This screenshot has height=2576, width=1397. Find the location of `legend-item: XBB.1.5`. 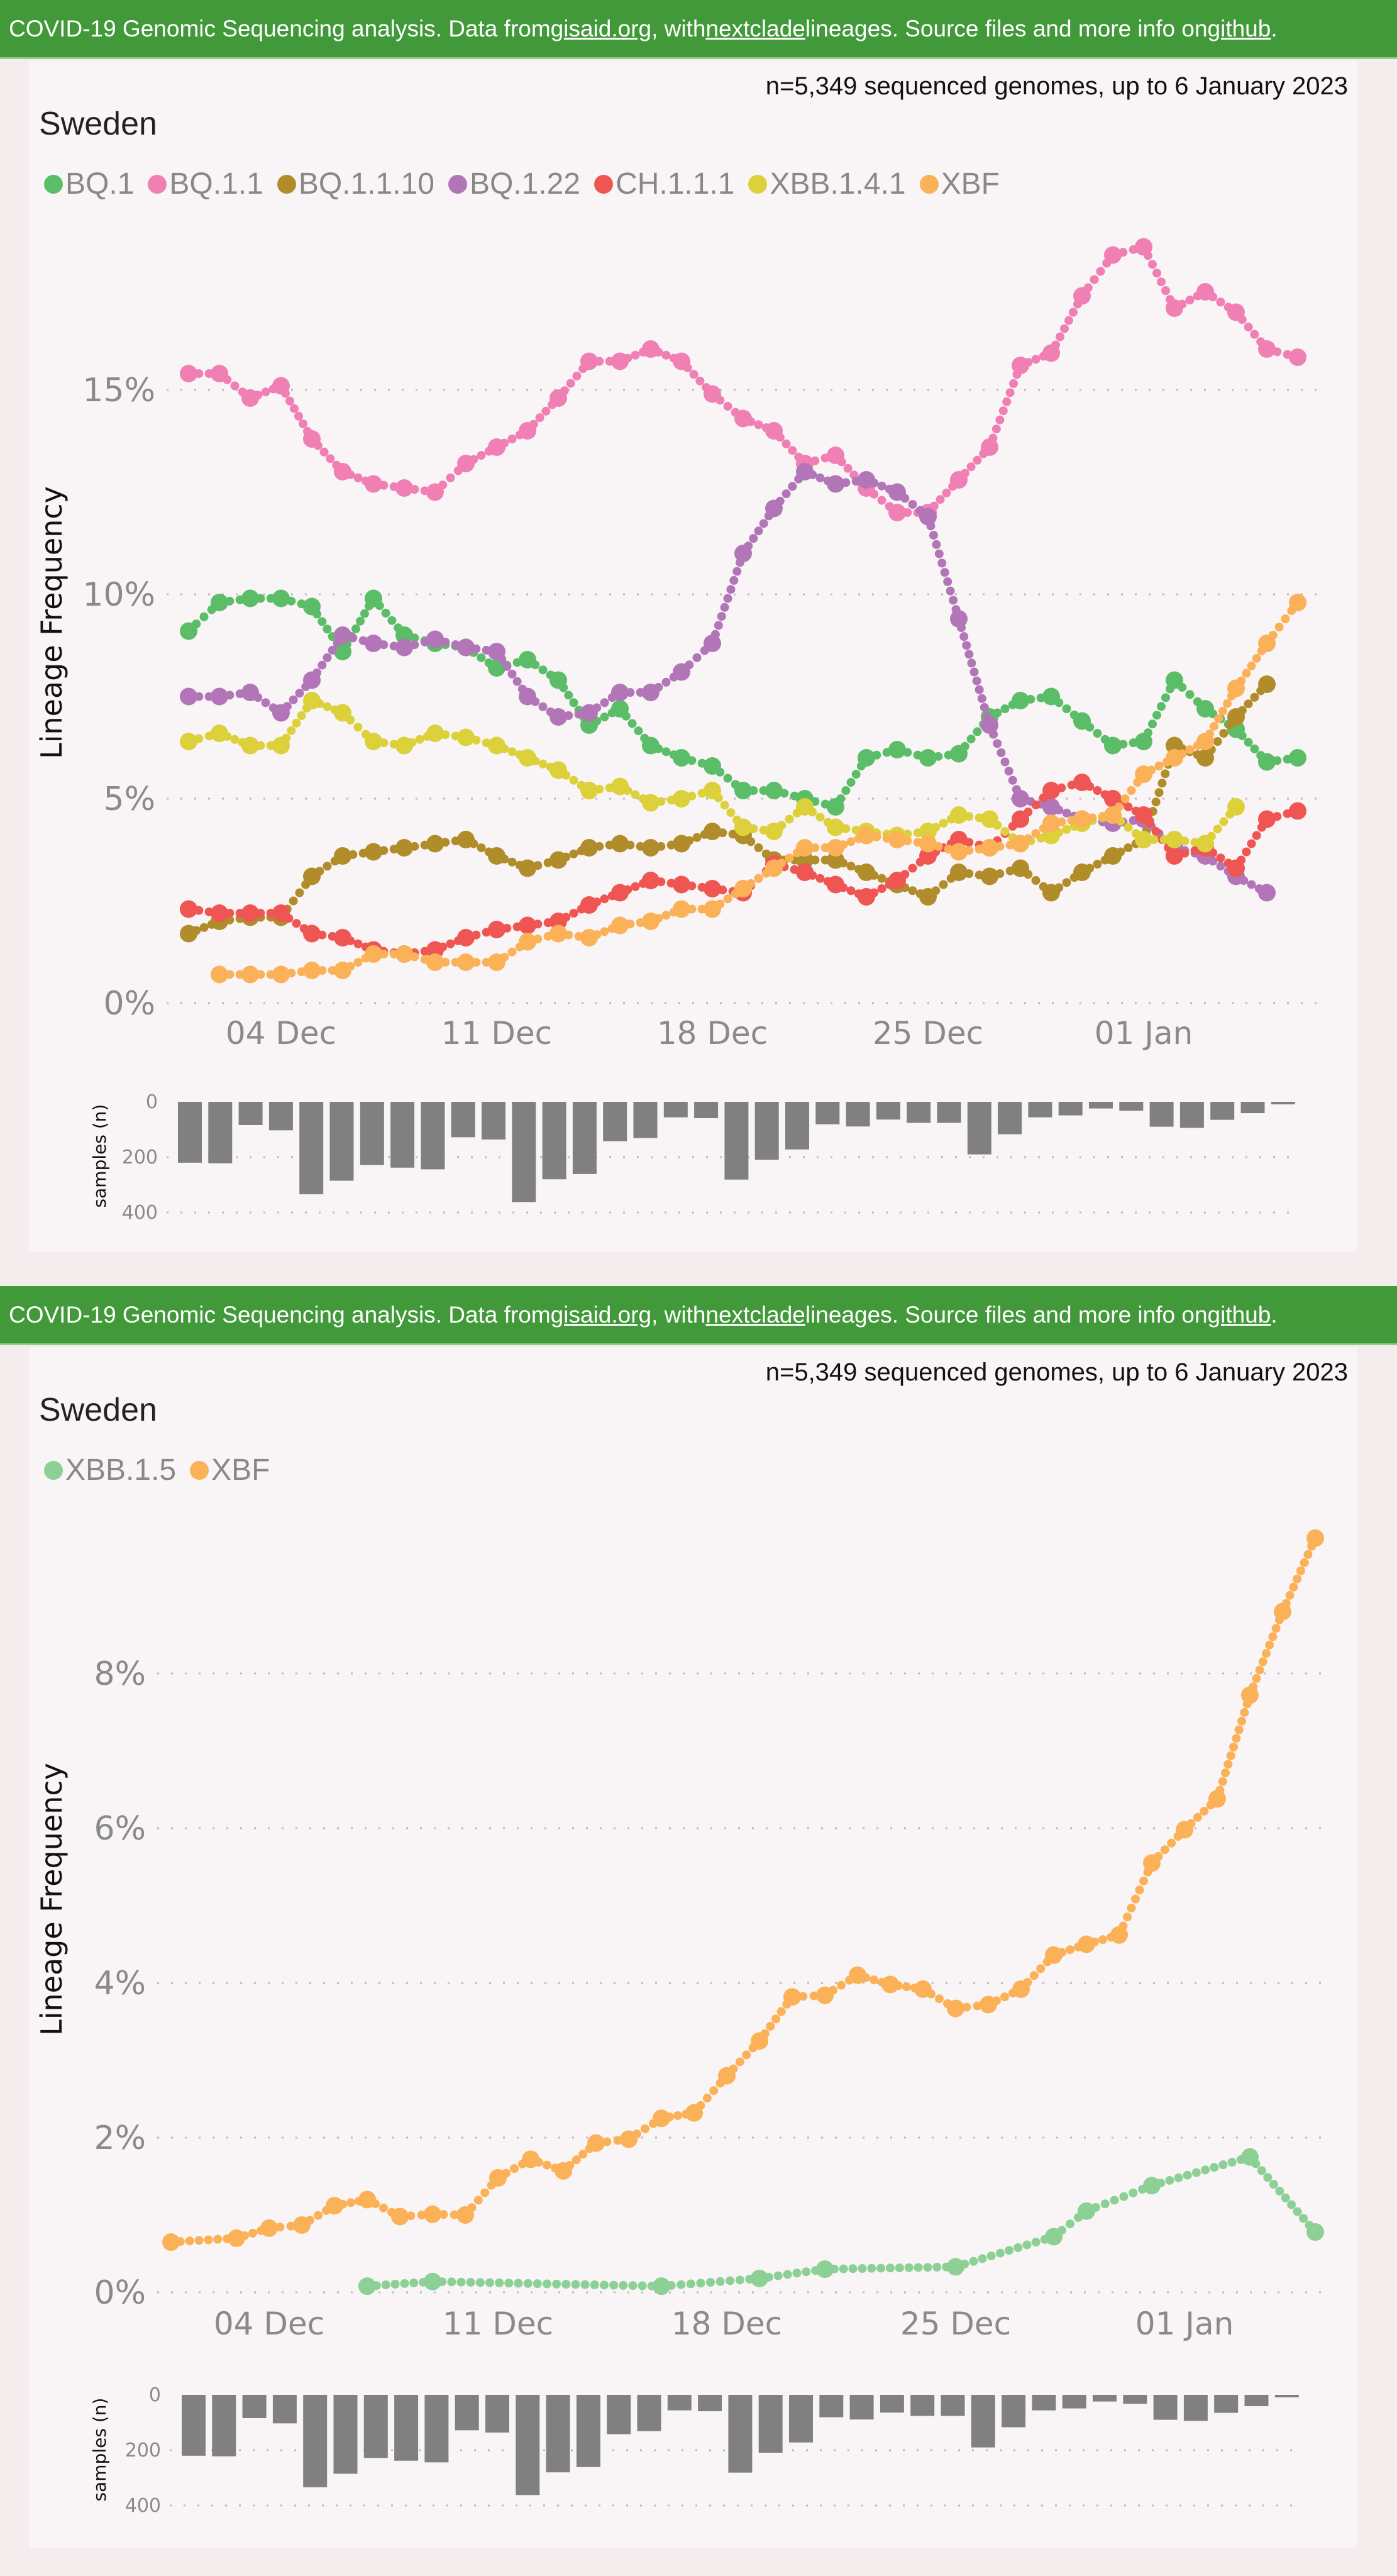

legend-item: XBB.1.5 is located at coordinates (110, 1470).